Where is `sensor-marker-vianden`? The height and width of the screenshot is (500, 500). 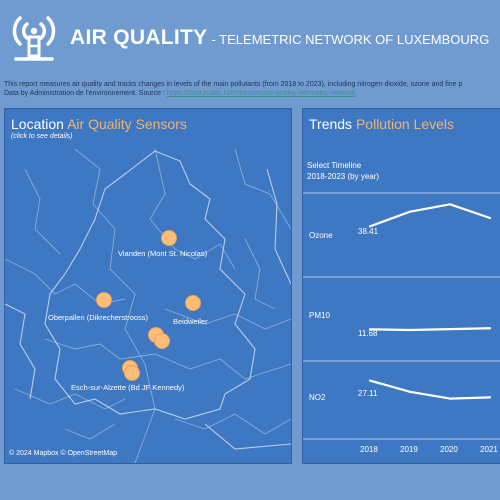
sensor-marker-vianden is located at coordinates (169, 238).